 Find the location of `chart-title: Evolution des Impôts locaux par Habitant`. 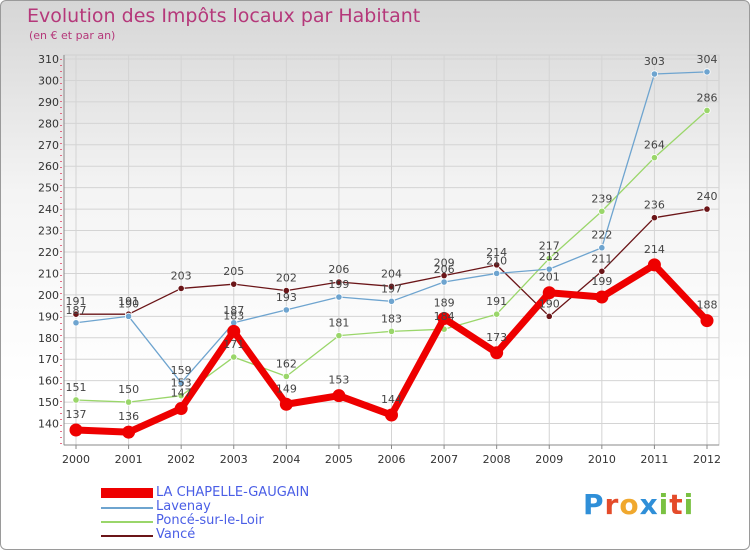

chart-title: Evolution des Impôts locaux par Habitant is located at coordinates (224, 16).